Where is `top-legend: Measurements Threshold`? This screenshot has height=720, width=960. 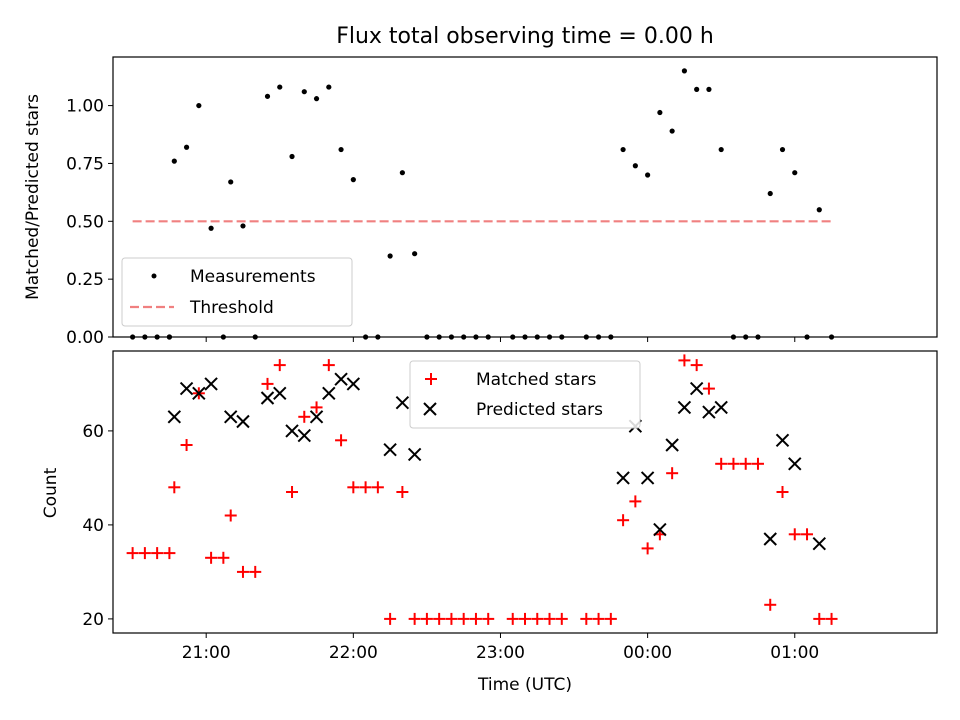 top-legend: Measurements Threshold is located at coordinates (237, 292).